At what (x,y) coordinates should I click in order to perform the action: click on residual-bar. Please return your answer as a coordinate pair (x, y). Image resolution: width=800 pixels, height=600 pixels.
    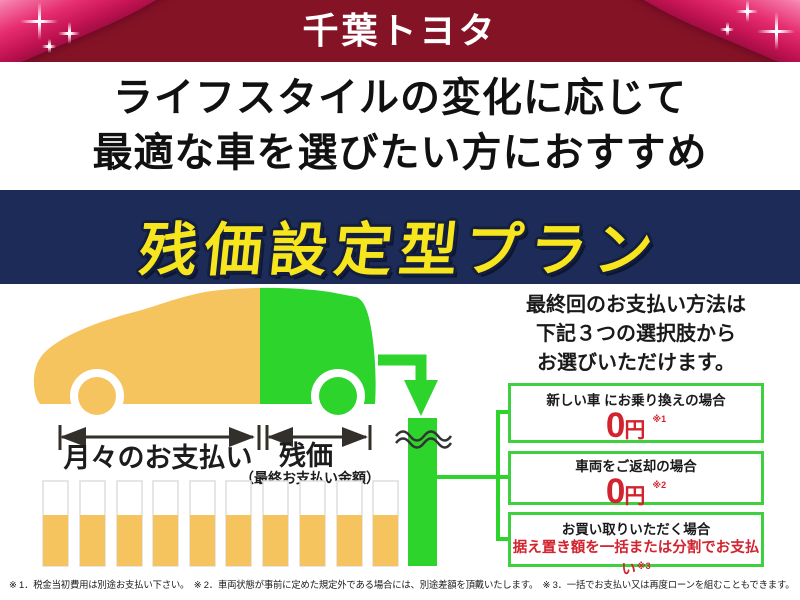
    Looking at the image, I should click on (422, 492).